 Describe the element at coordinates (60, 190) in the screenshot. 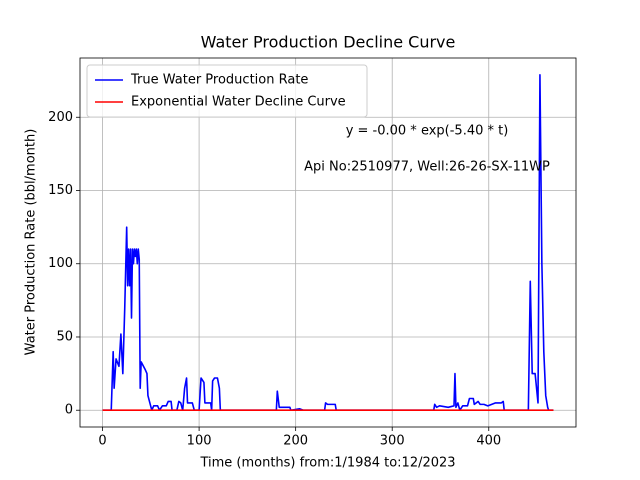

I see `y-tick-label: 150` at that location.